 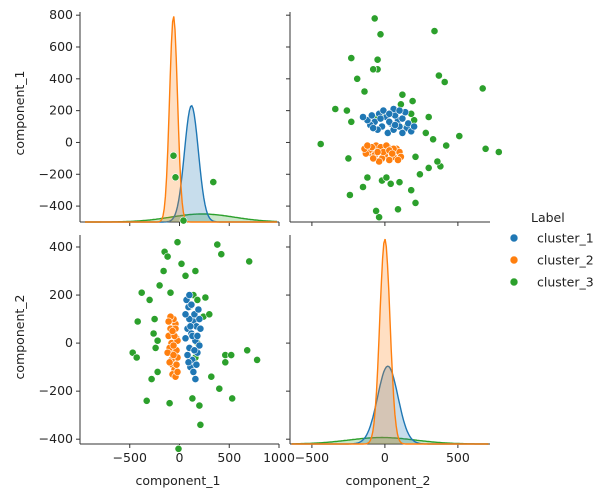 What do you see at coordinates (229, 457) in the screenshot?
I see `col1-bottom-xtick-label: 500` at bounding box center [229, 457].